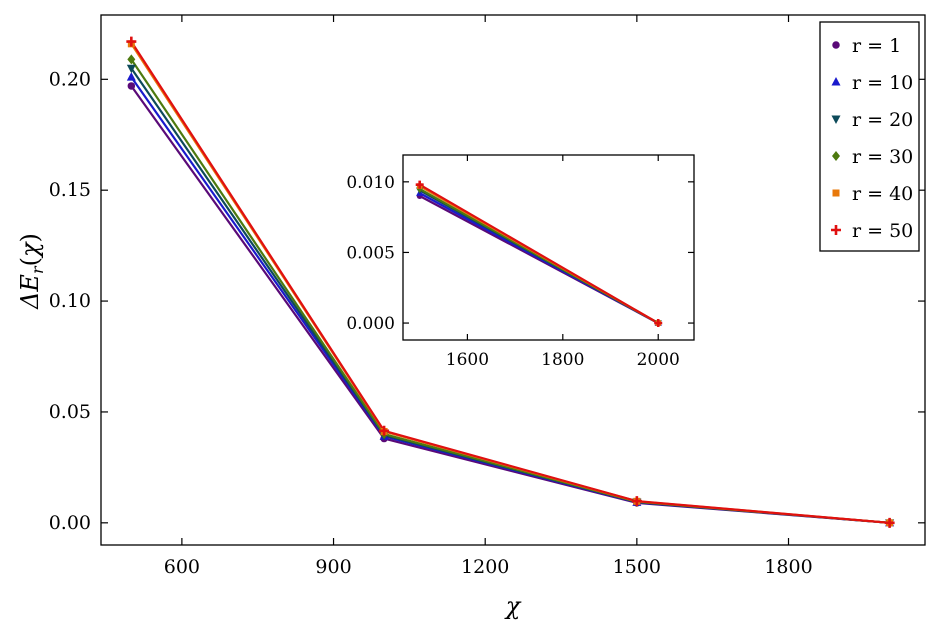  I want to click on legend: r = 1 r = 10 r = 20 r = 30 r = 40 r = 50, so click(869, 136).